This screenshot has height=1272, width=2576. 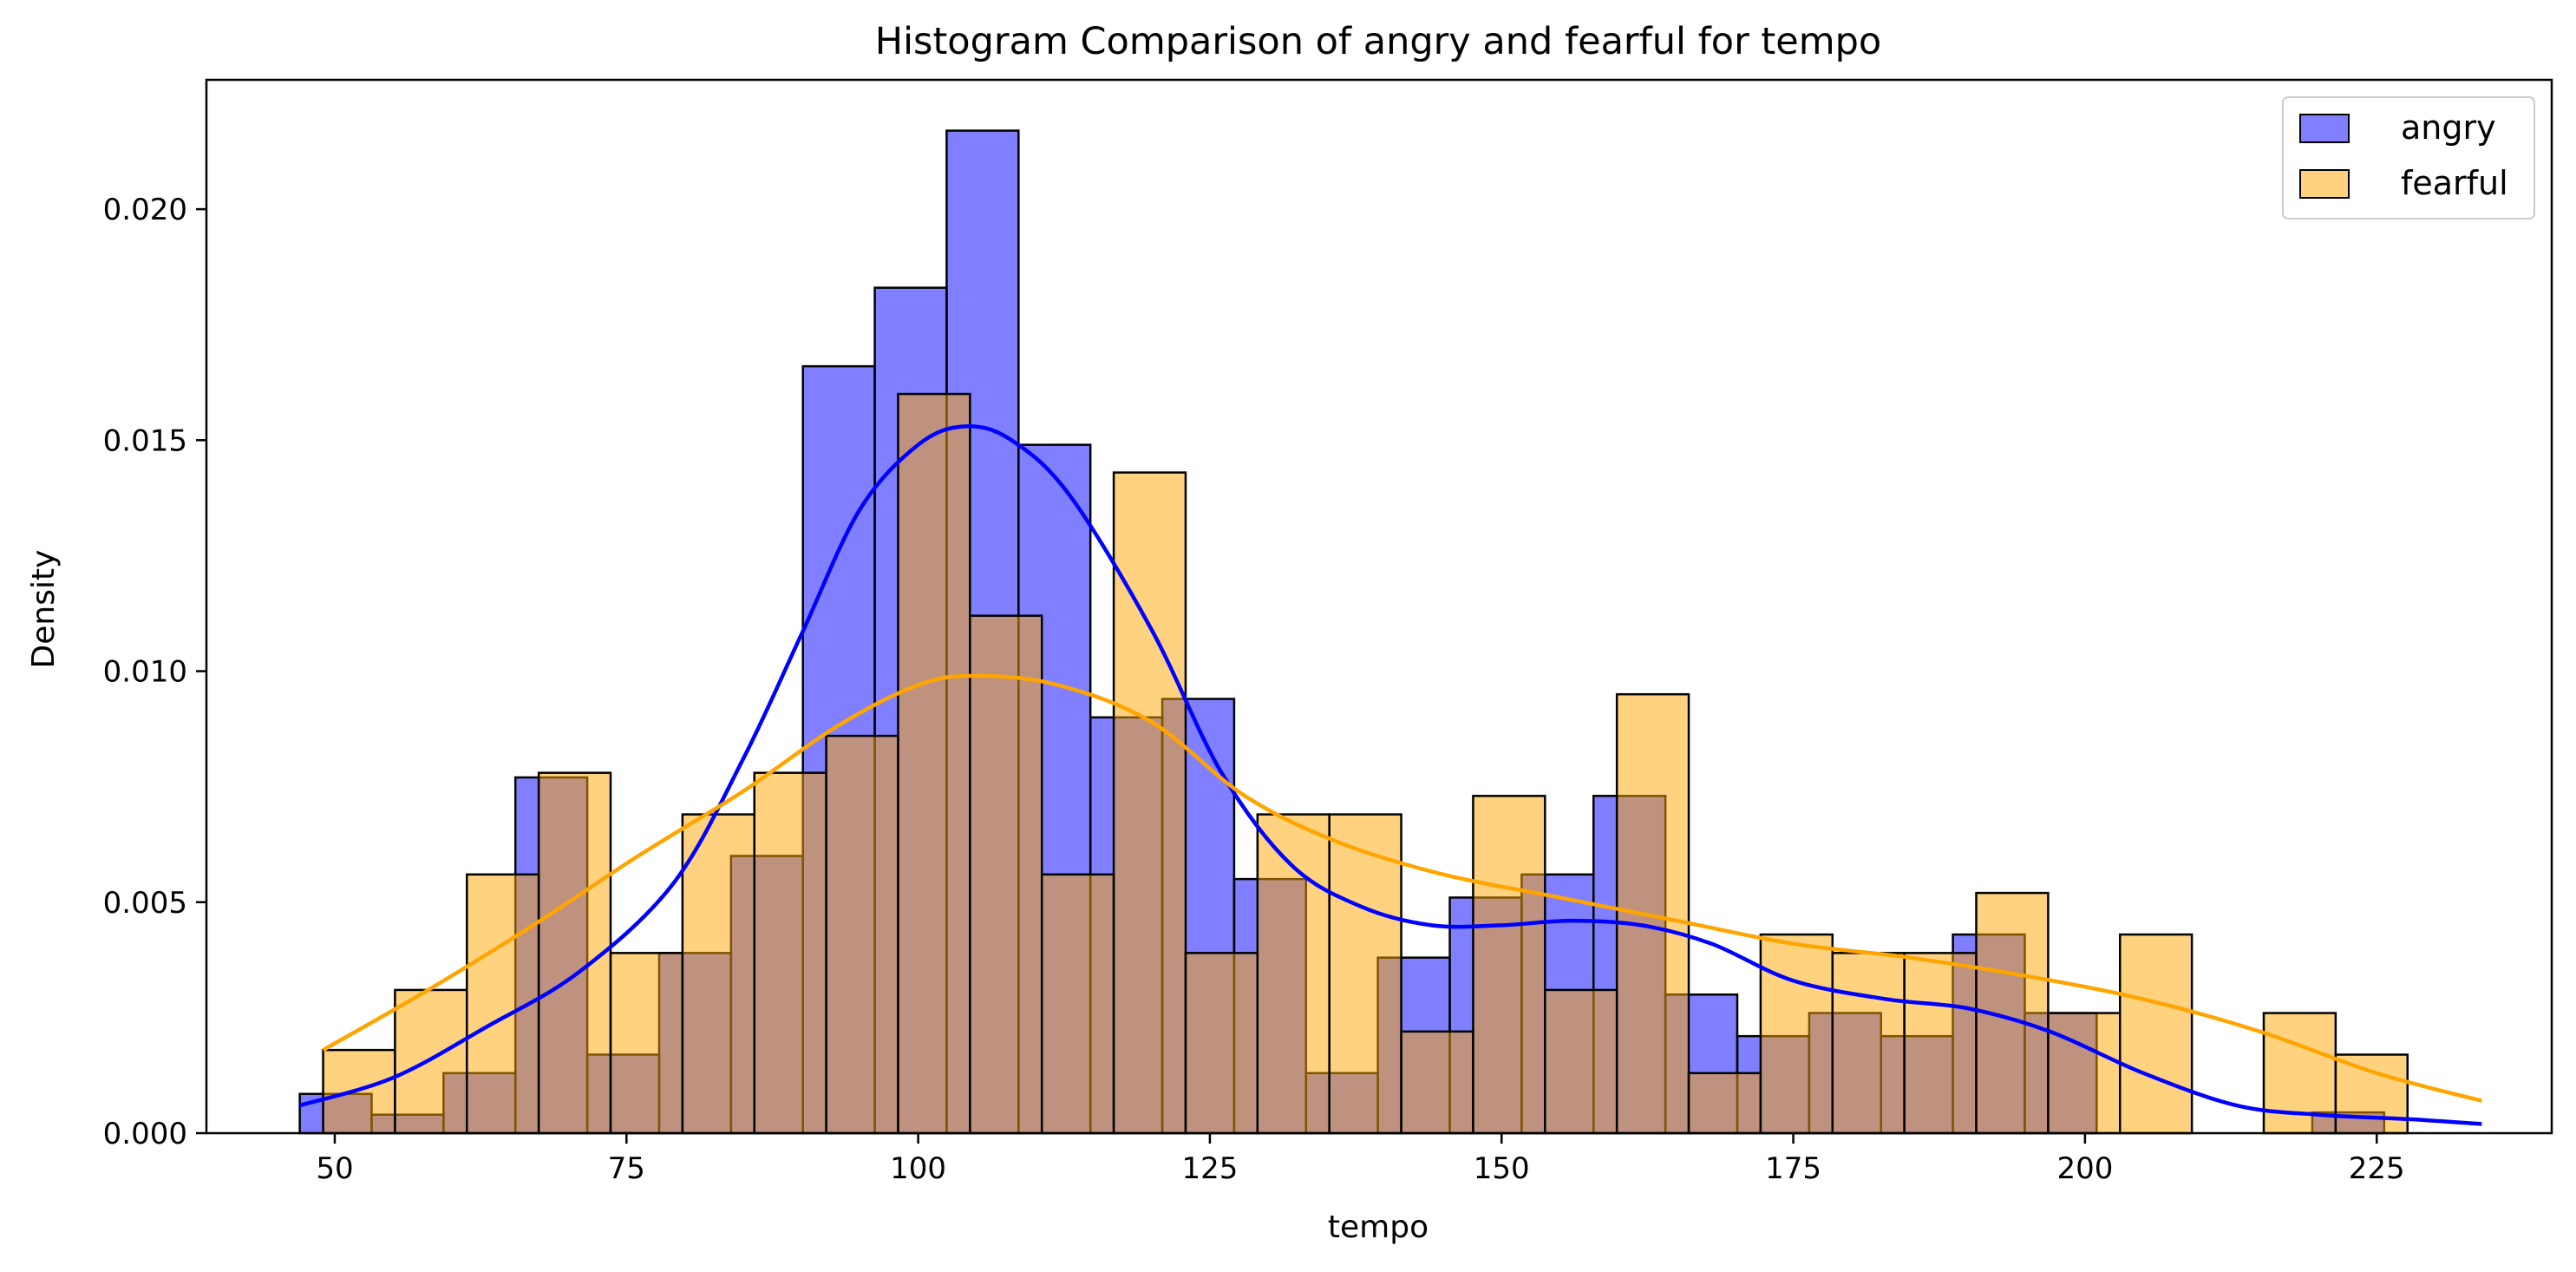 What do you see at coordinates (2448, 127) in the screenshot?
I see `legend-label-angry: angry` at bounding box center [2448, 127].